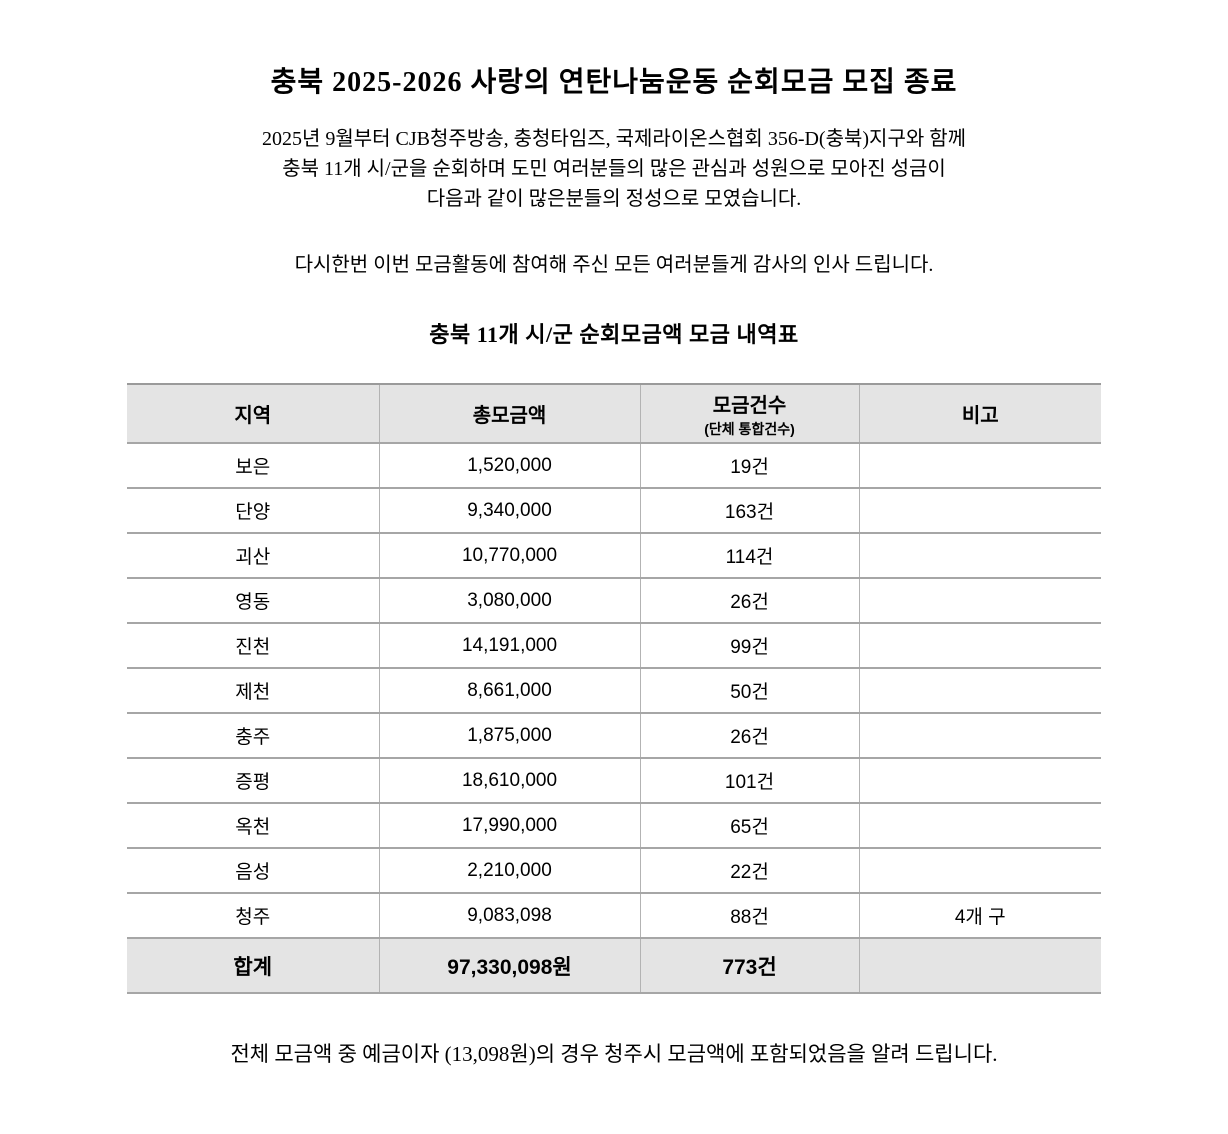 This screenshot has width=1228, height=1134. I want to click on table-row: 진천 14,191,000 99건, so click(614, 645).